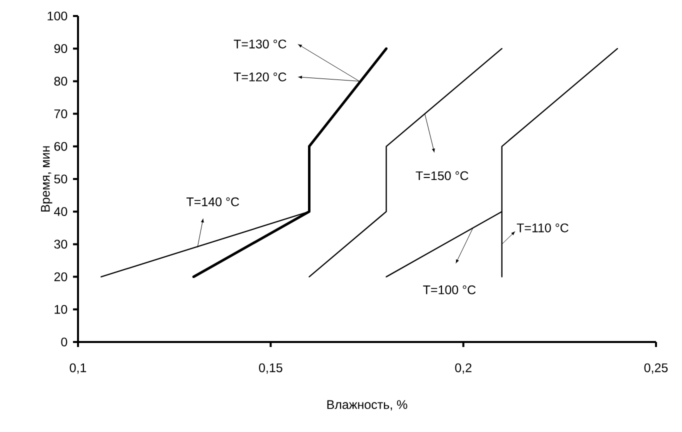 The width and height of the screenshot is (682, 432). What do you see at coordinates (58, 16) in the screenshot?
I see `y-tick-label: 100` at bounding box center [58, 16].